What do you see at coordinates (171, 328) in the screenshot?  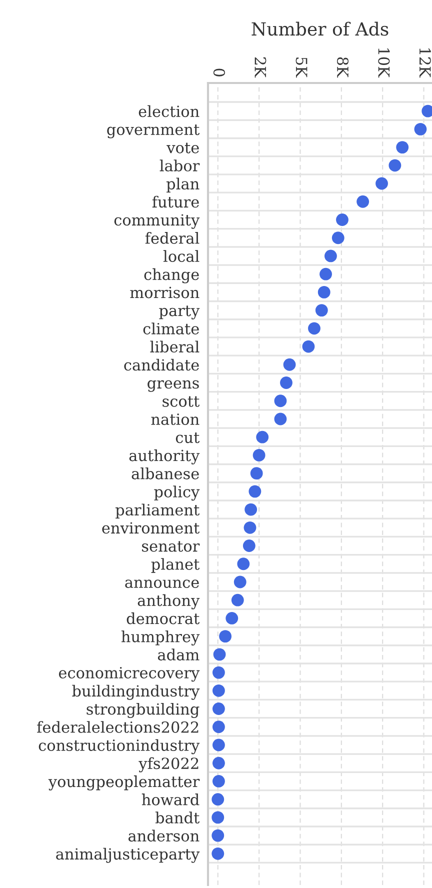 I see `y-tick-label: climate` at bounding box center [171, 328].